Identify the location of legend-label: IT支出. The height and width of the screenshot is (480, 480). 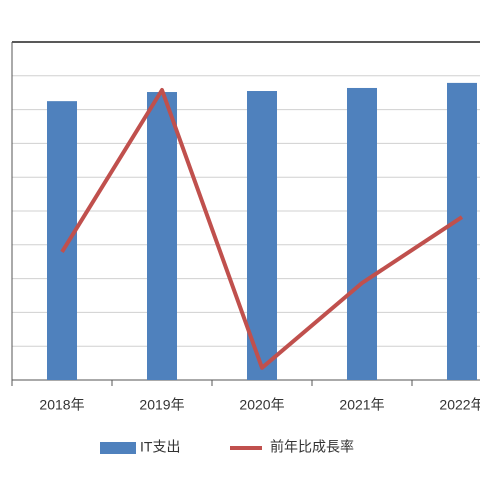
(160, 447).